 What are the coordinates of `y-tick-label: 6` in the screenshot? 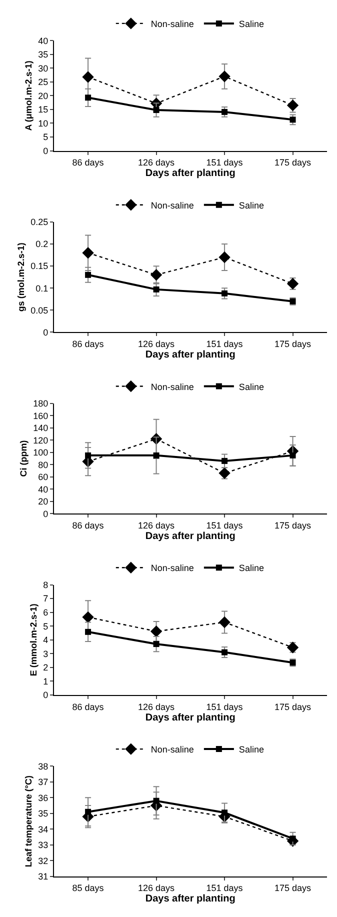 It's located at (45, 613).